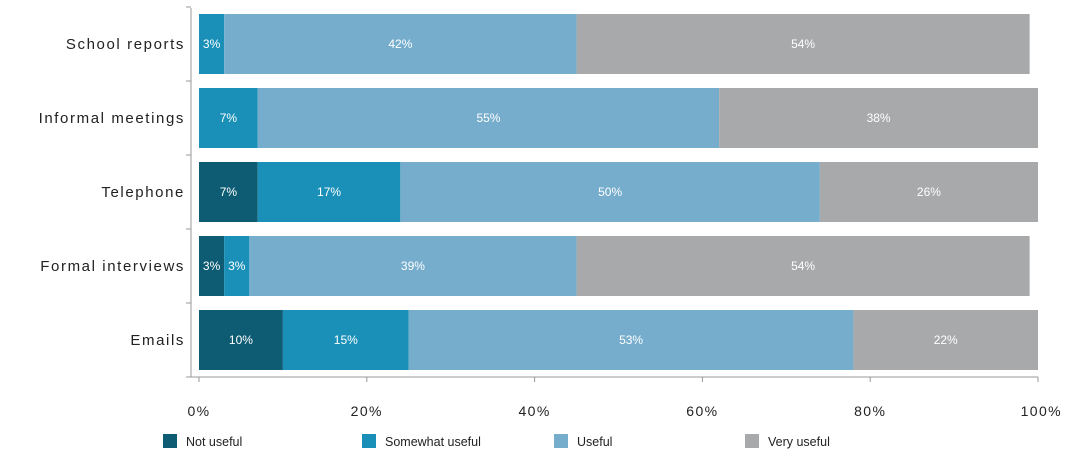 This screenshot has width=1065, height=464. I want to click on x-tick-label: 40%, so click(534, 411).